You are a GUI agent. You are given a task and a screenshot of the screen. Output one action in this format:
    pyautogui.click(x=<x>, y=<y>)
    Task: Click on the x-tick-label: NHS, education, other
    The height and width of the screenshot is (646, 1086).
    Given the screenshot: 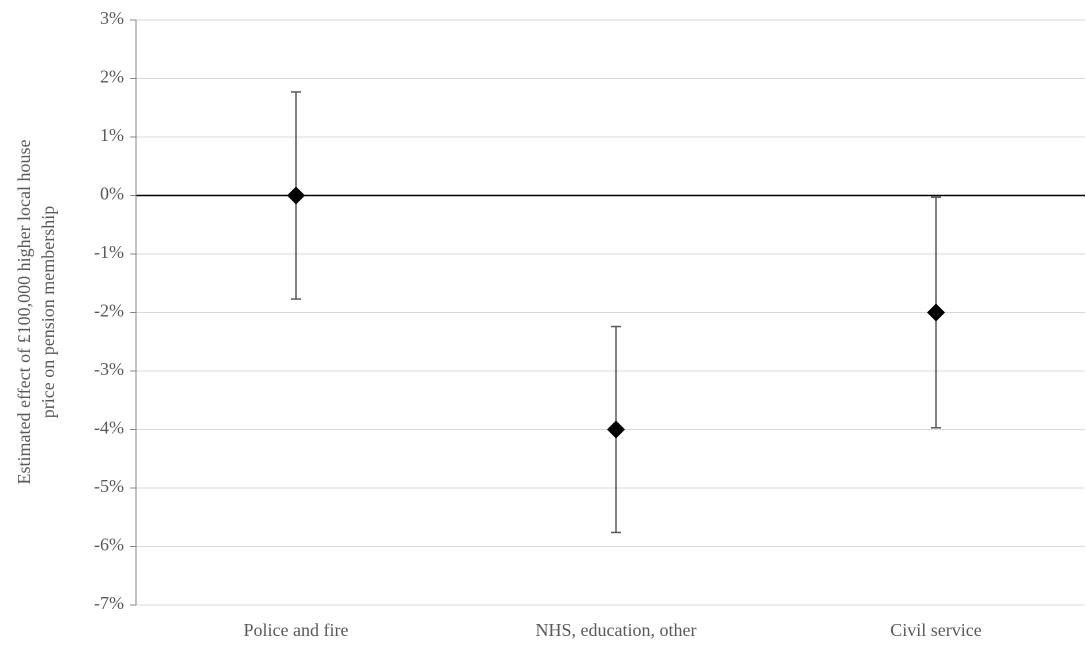 What is the action you would take?
    pyautogui.click(x=616, y=630)
    